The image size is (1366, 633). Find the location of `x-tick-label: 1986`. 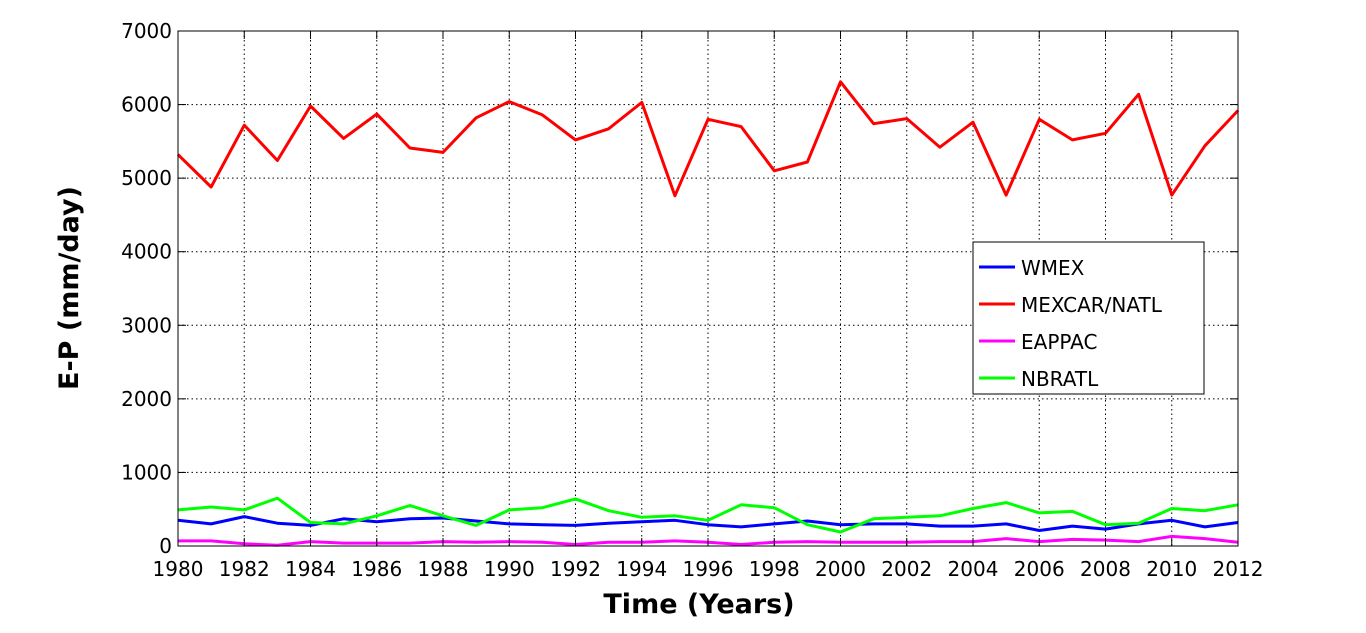

x-tick-label: 1986 is located at coordinates (376, 569).